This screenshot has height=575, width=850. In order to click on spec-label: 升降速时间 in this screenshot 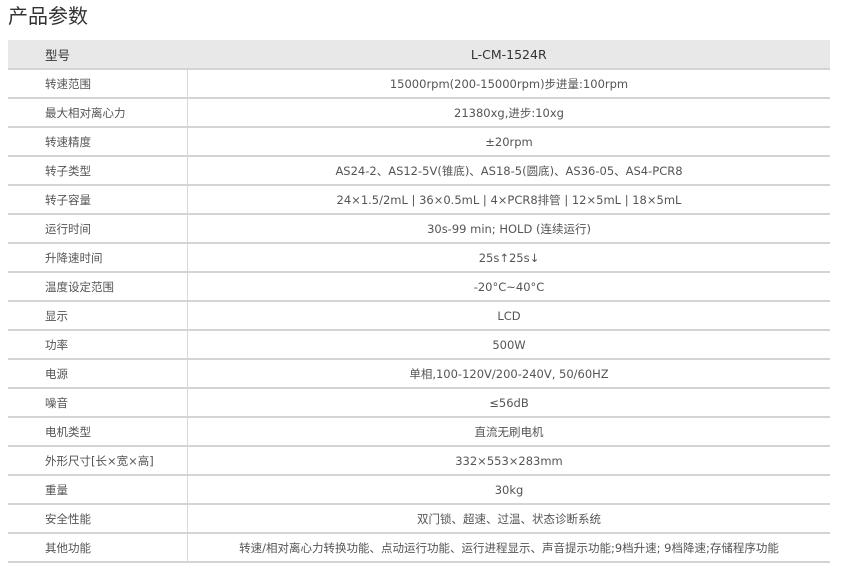, I will do `click(98, 258)`.